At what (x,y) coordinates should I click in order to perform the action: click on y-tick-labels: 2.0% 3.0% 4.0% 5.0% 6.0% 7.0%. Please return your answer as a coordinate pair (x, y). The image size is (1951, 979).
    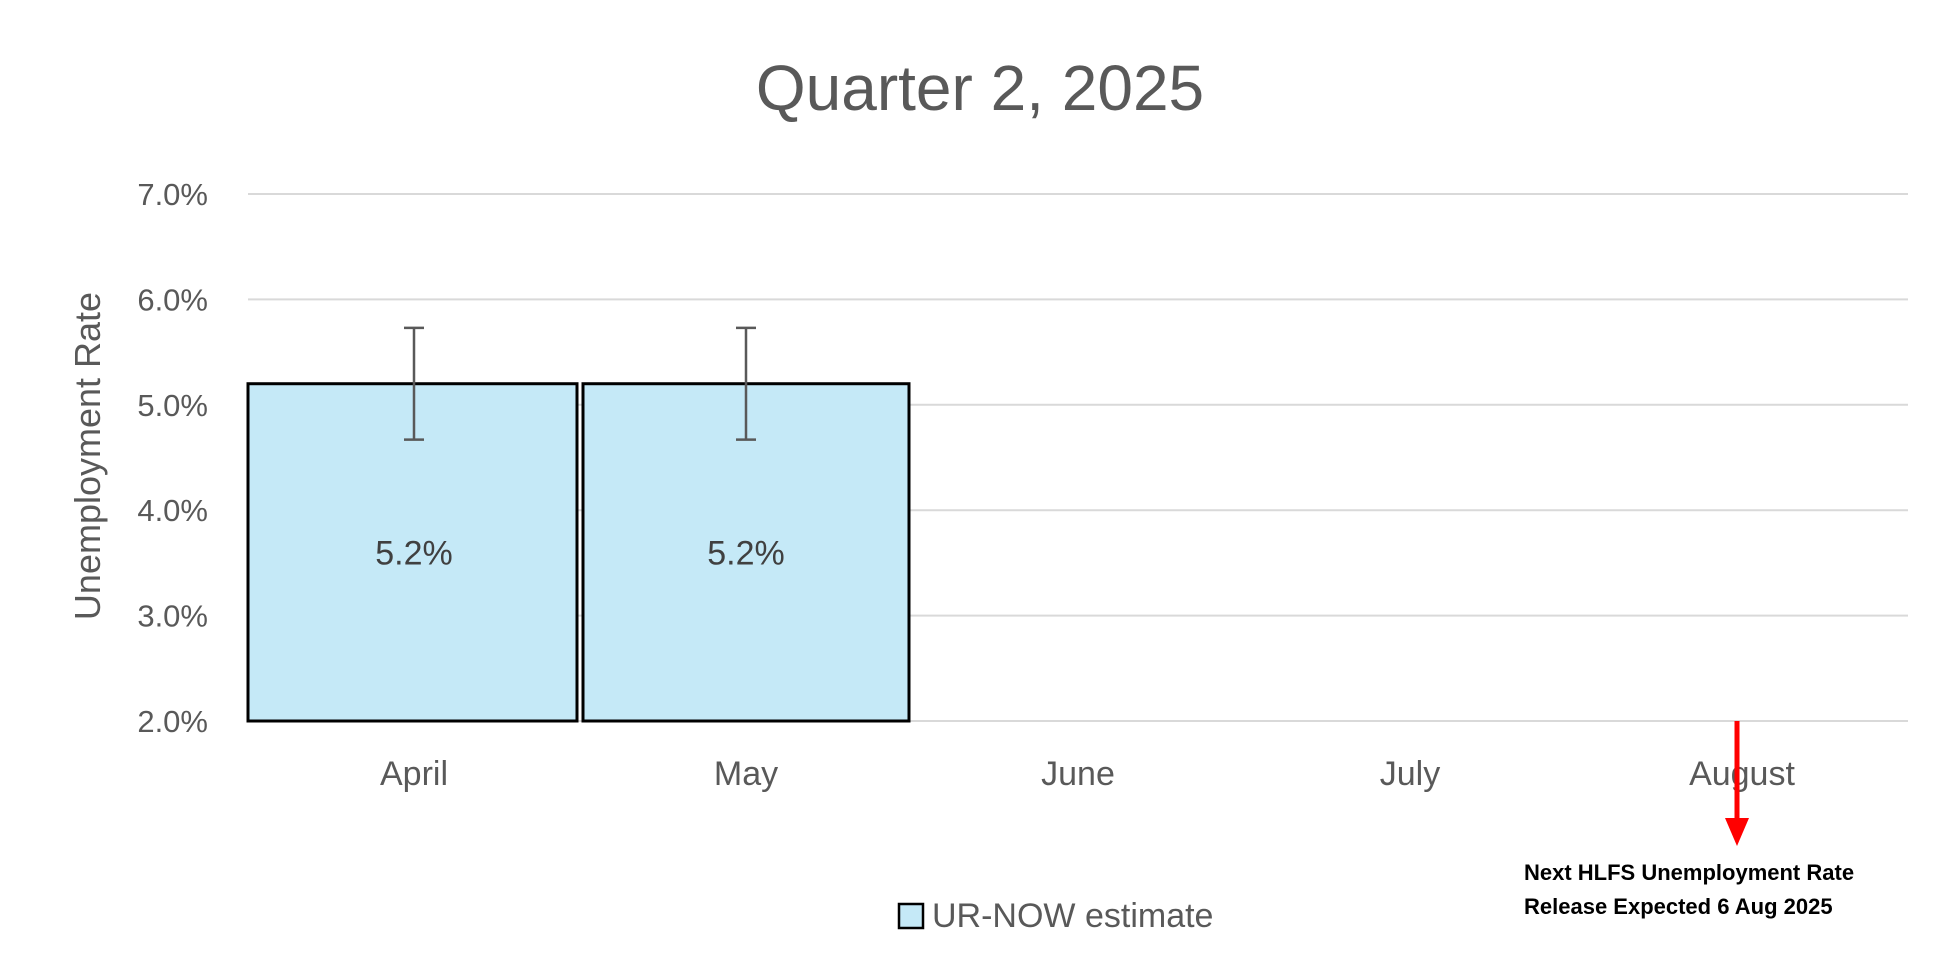
    Looking at the image, I should click on (172, 458).